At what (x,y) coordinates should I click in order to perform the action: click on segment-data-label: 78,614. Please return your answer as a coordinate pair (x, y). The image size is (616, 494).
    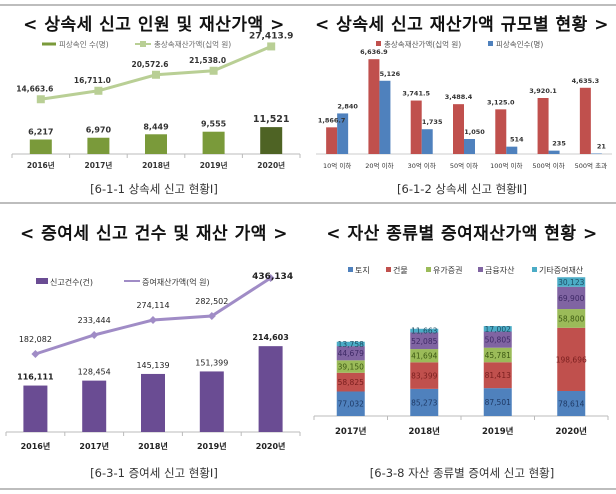
    Looking at the image, I should click on (571, 403).